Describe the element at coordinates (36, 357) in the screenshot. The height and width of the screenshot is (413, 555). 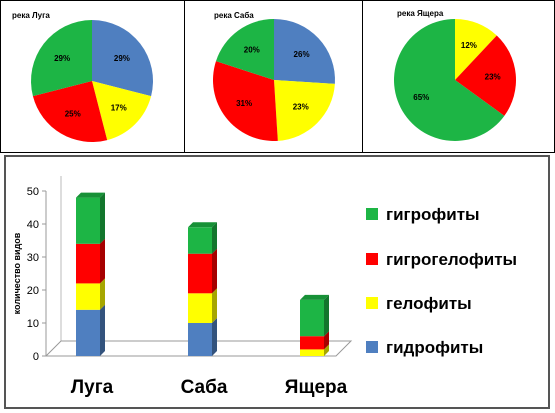
I see `y-tick-label: 0` at that location.